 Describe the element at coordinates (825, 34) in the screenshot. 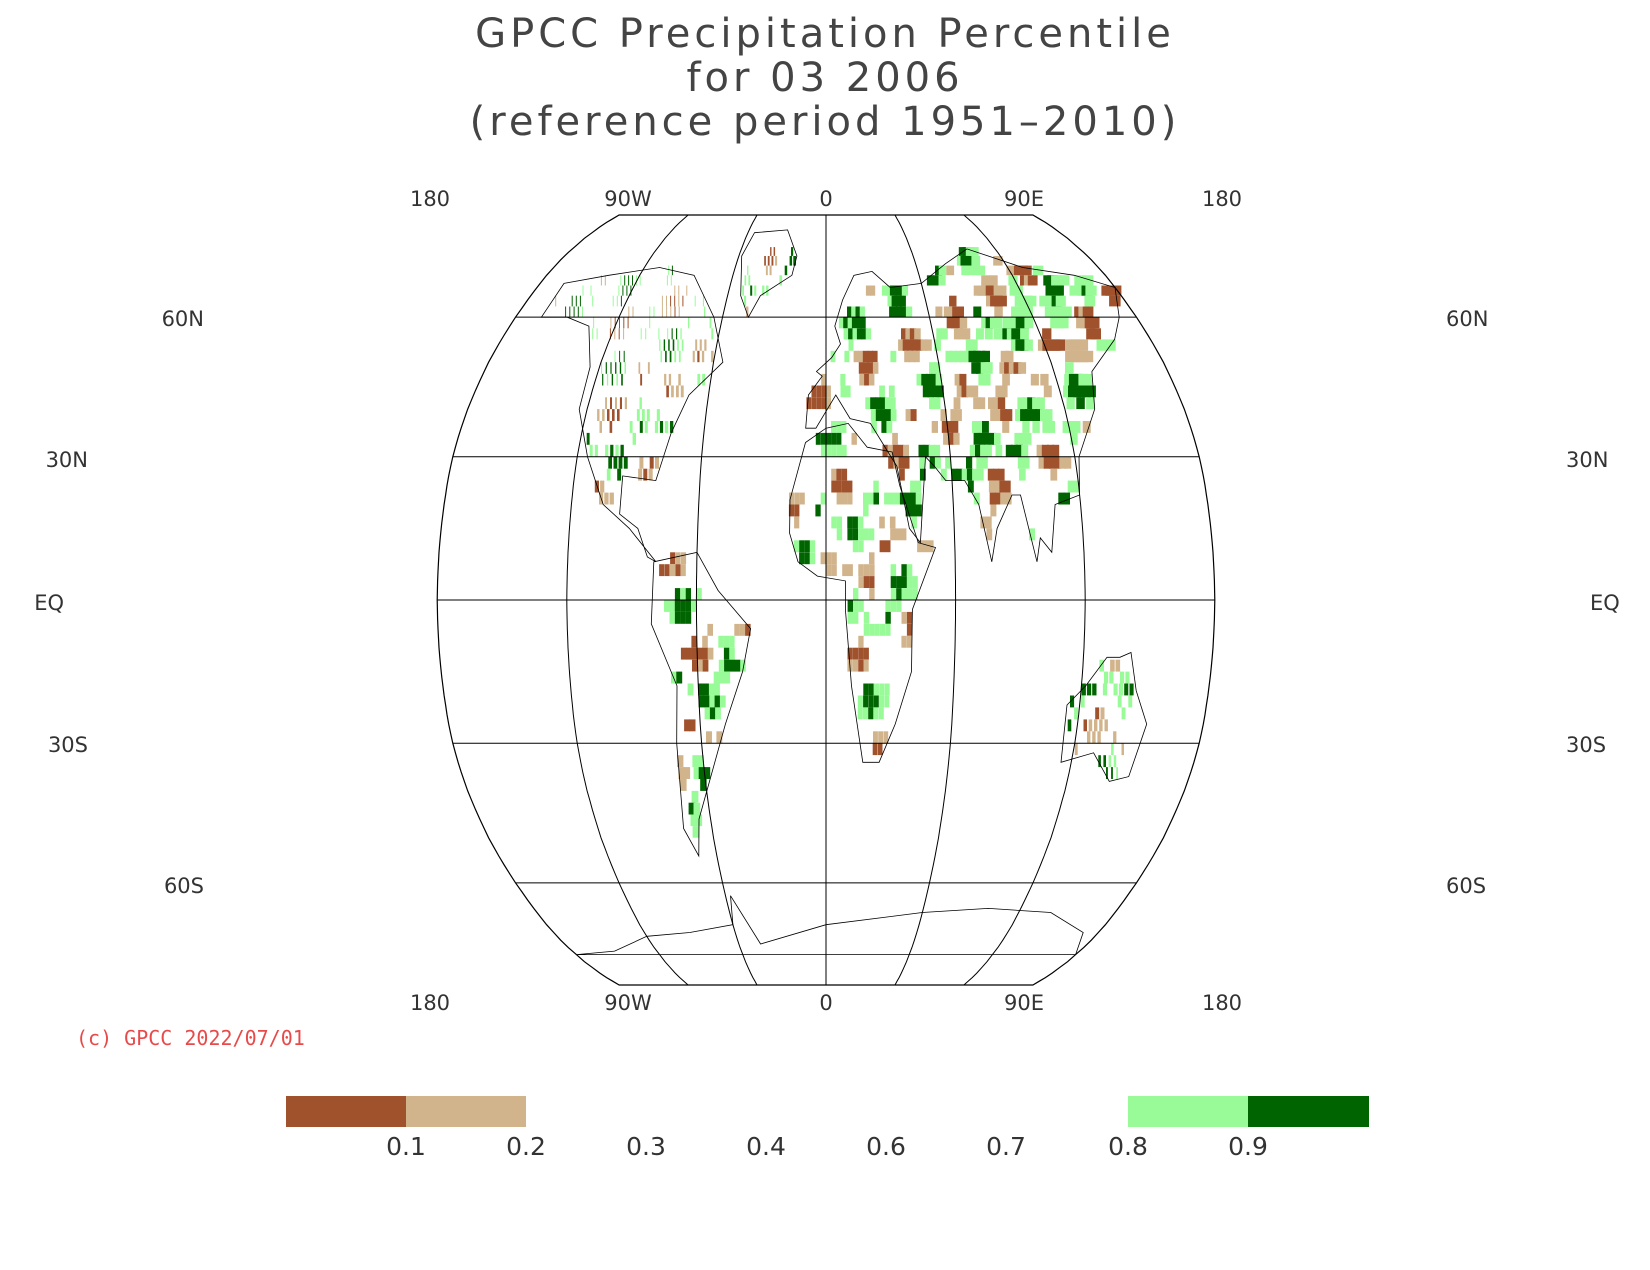

I see `map-title: GPCC Precipitation Percentile` at that location.